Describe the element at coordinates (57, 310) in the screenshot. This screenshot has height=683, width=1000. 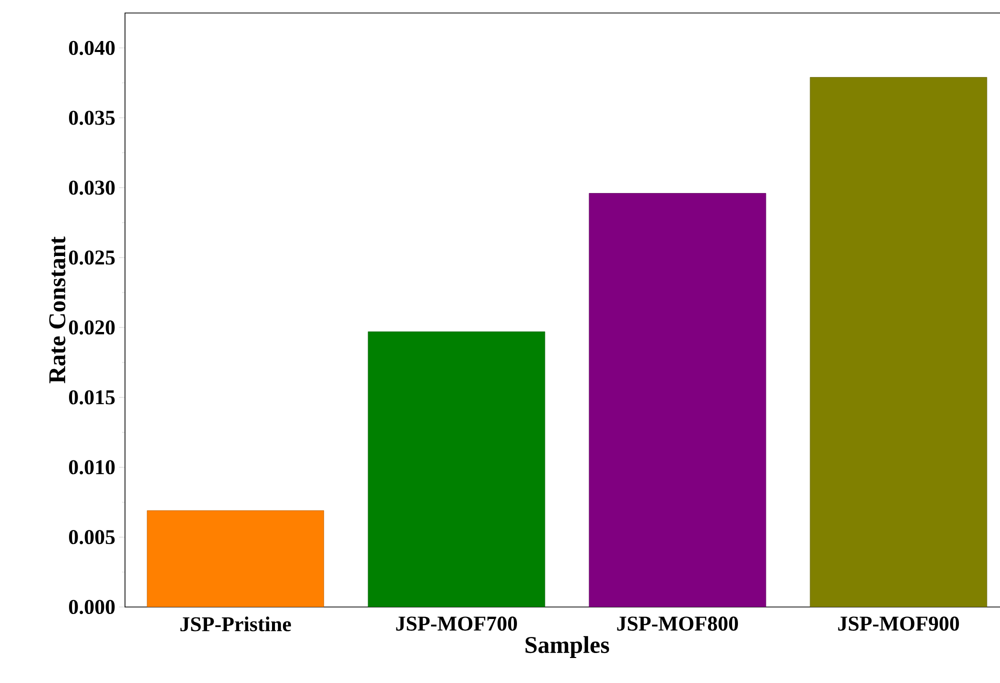
I see `y-axis-title: Rate Constant` at that location.